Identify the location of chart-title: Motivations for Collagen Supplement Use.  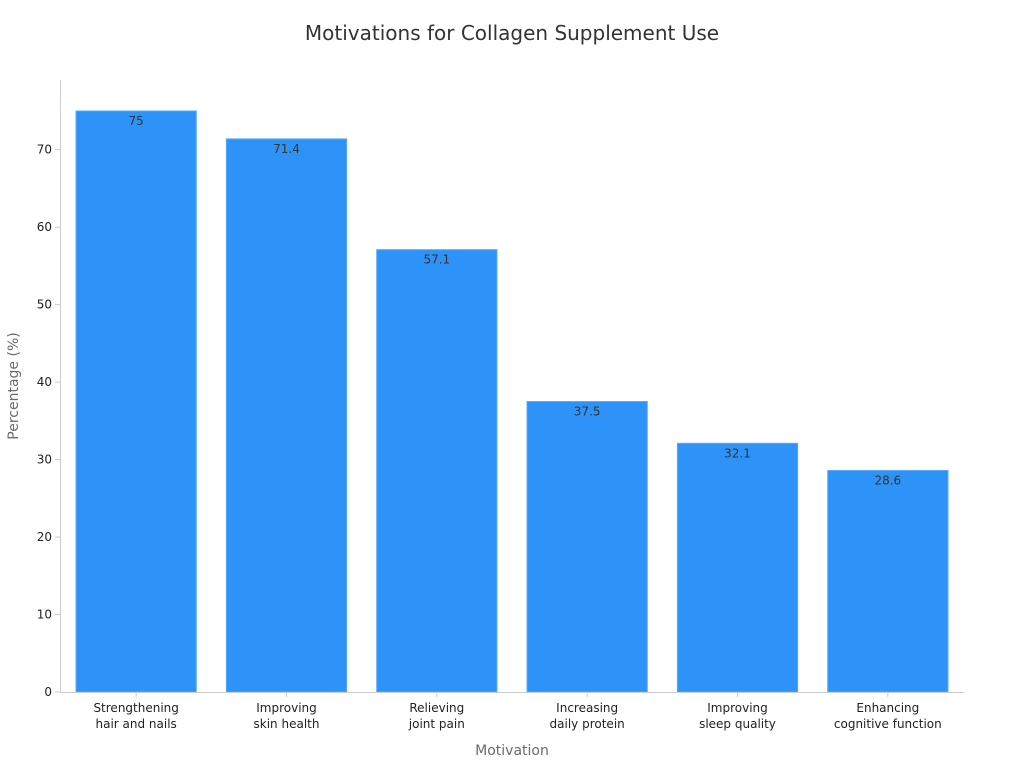
(512, 33).